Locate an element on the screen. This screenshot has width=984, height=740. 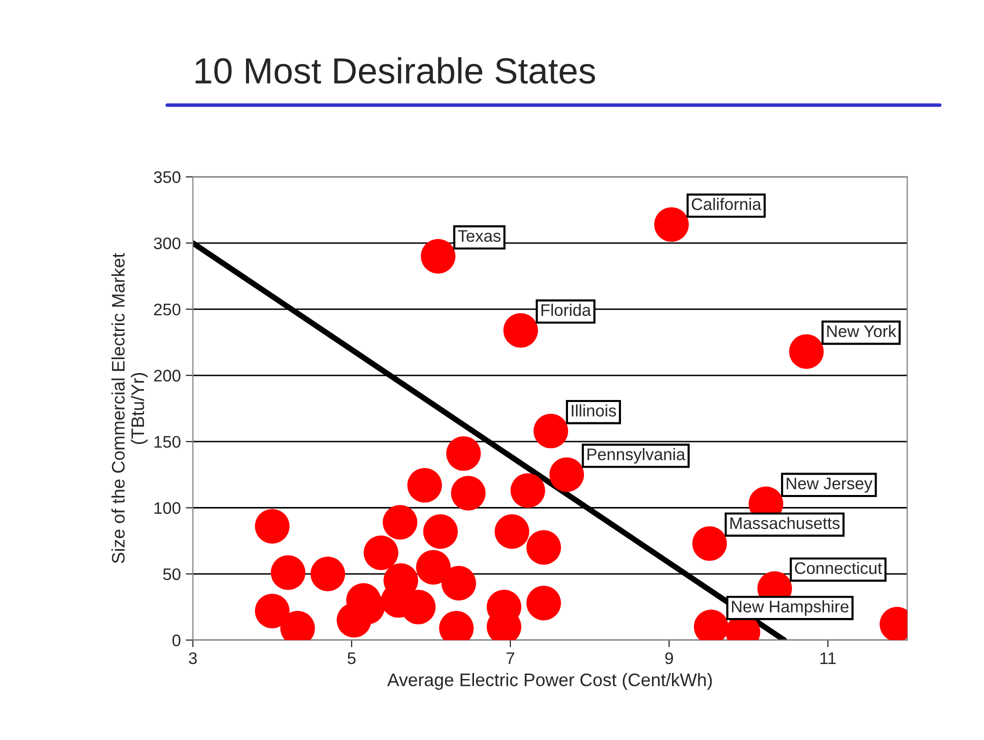
annotation: Massachusetts is located at coordinates (785, 523).